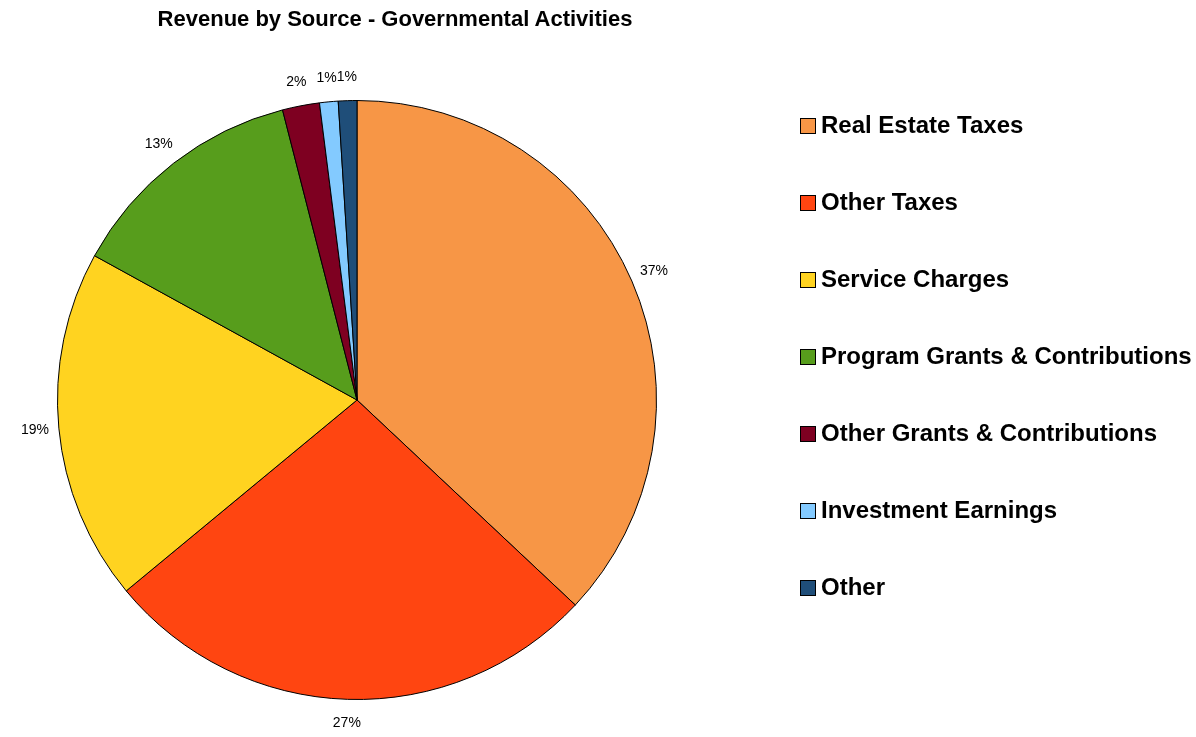  I want to click on legend-label: Other, so click(853, 586).